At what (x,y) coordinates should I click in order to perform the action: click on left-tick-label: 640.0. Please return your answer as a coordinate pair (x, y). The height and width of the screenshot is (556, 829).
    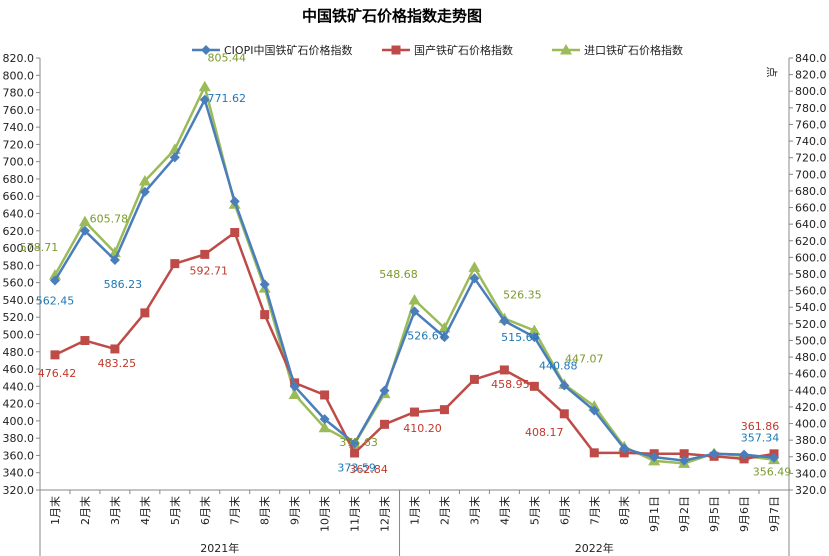
    Looking at the image, I should click on (19, 214).